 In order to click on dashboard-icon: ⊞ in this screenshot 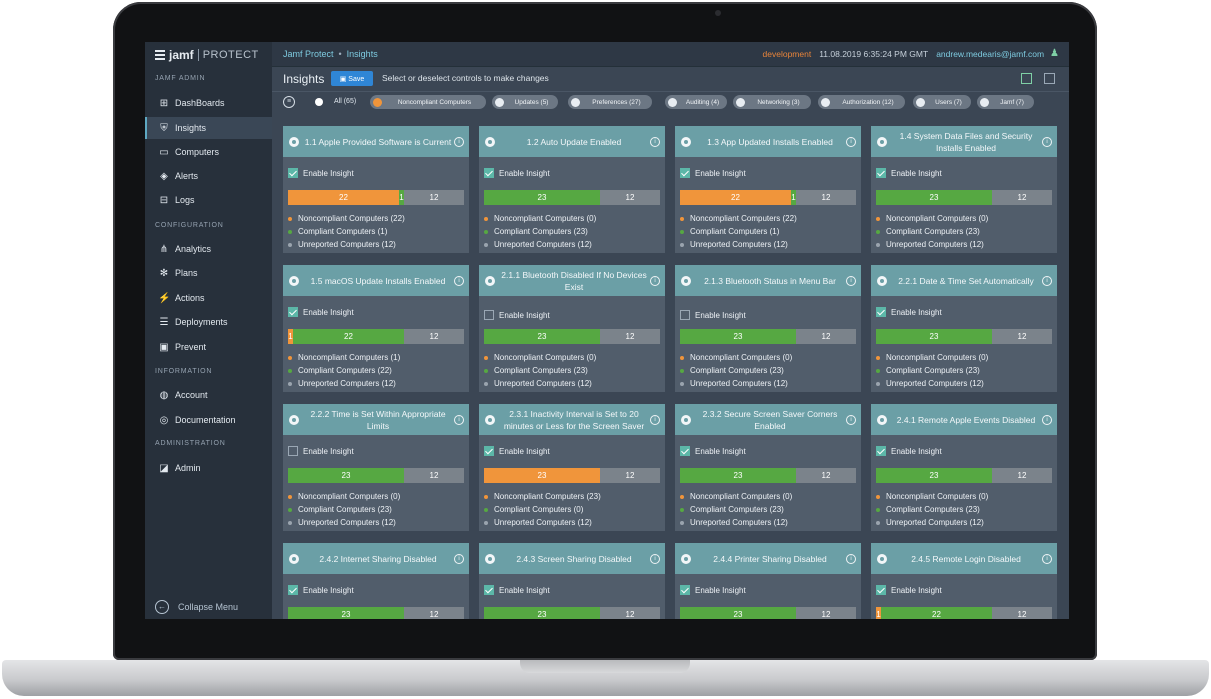, I will do `click(164, 103)`.